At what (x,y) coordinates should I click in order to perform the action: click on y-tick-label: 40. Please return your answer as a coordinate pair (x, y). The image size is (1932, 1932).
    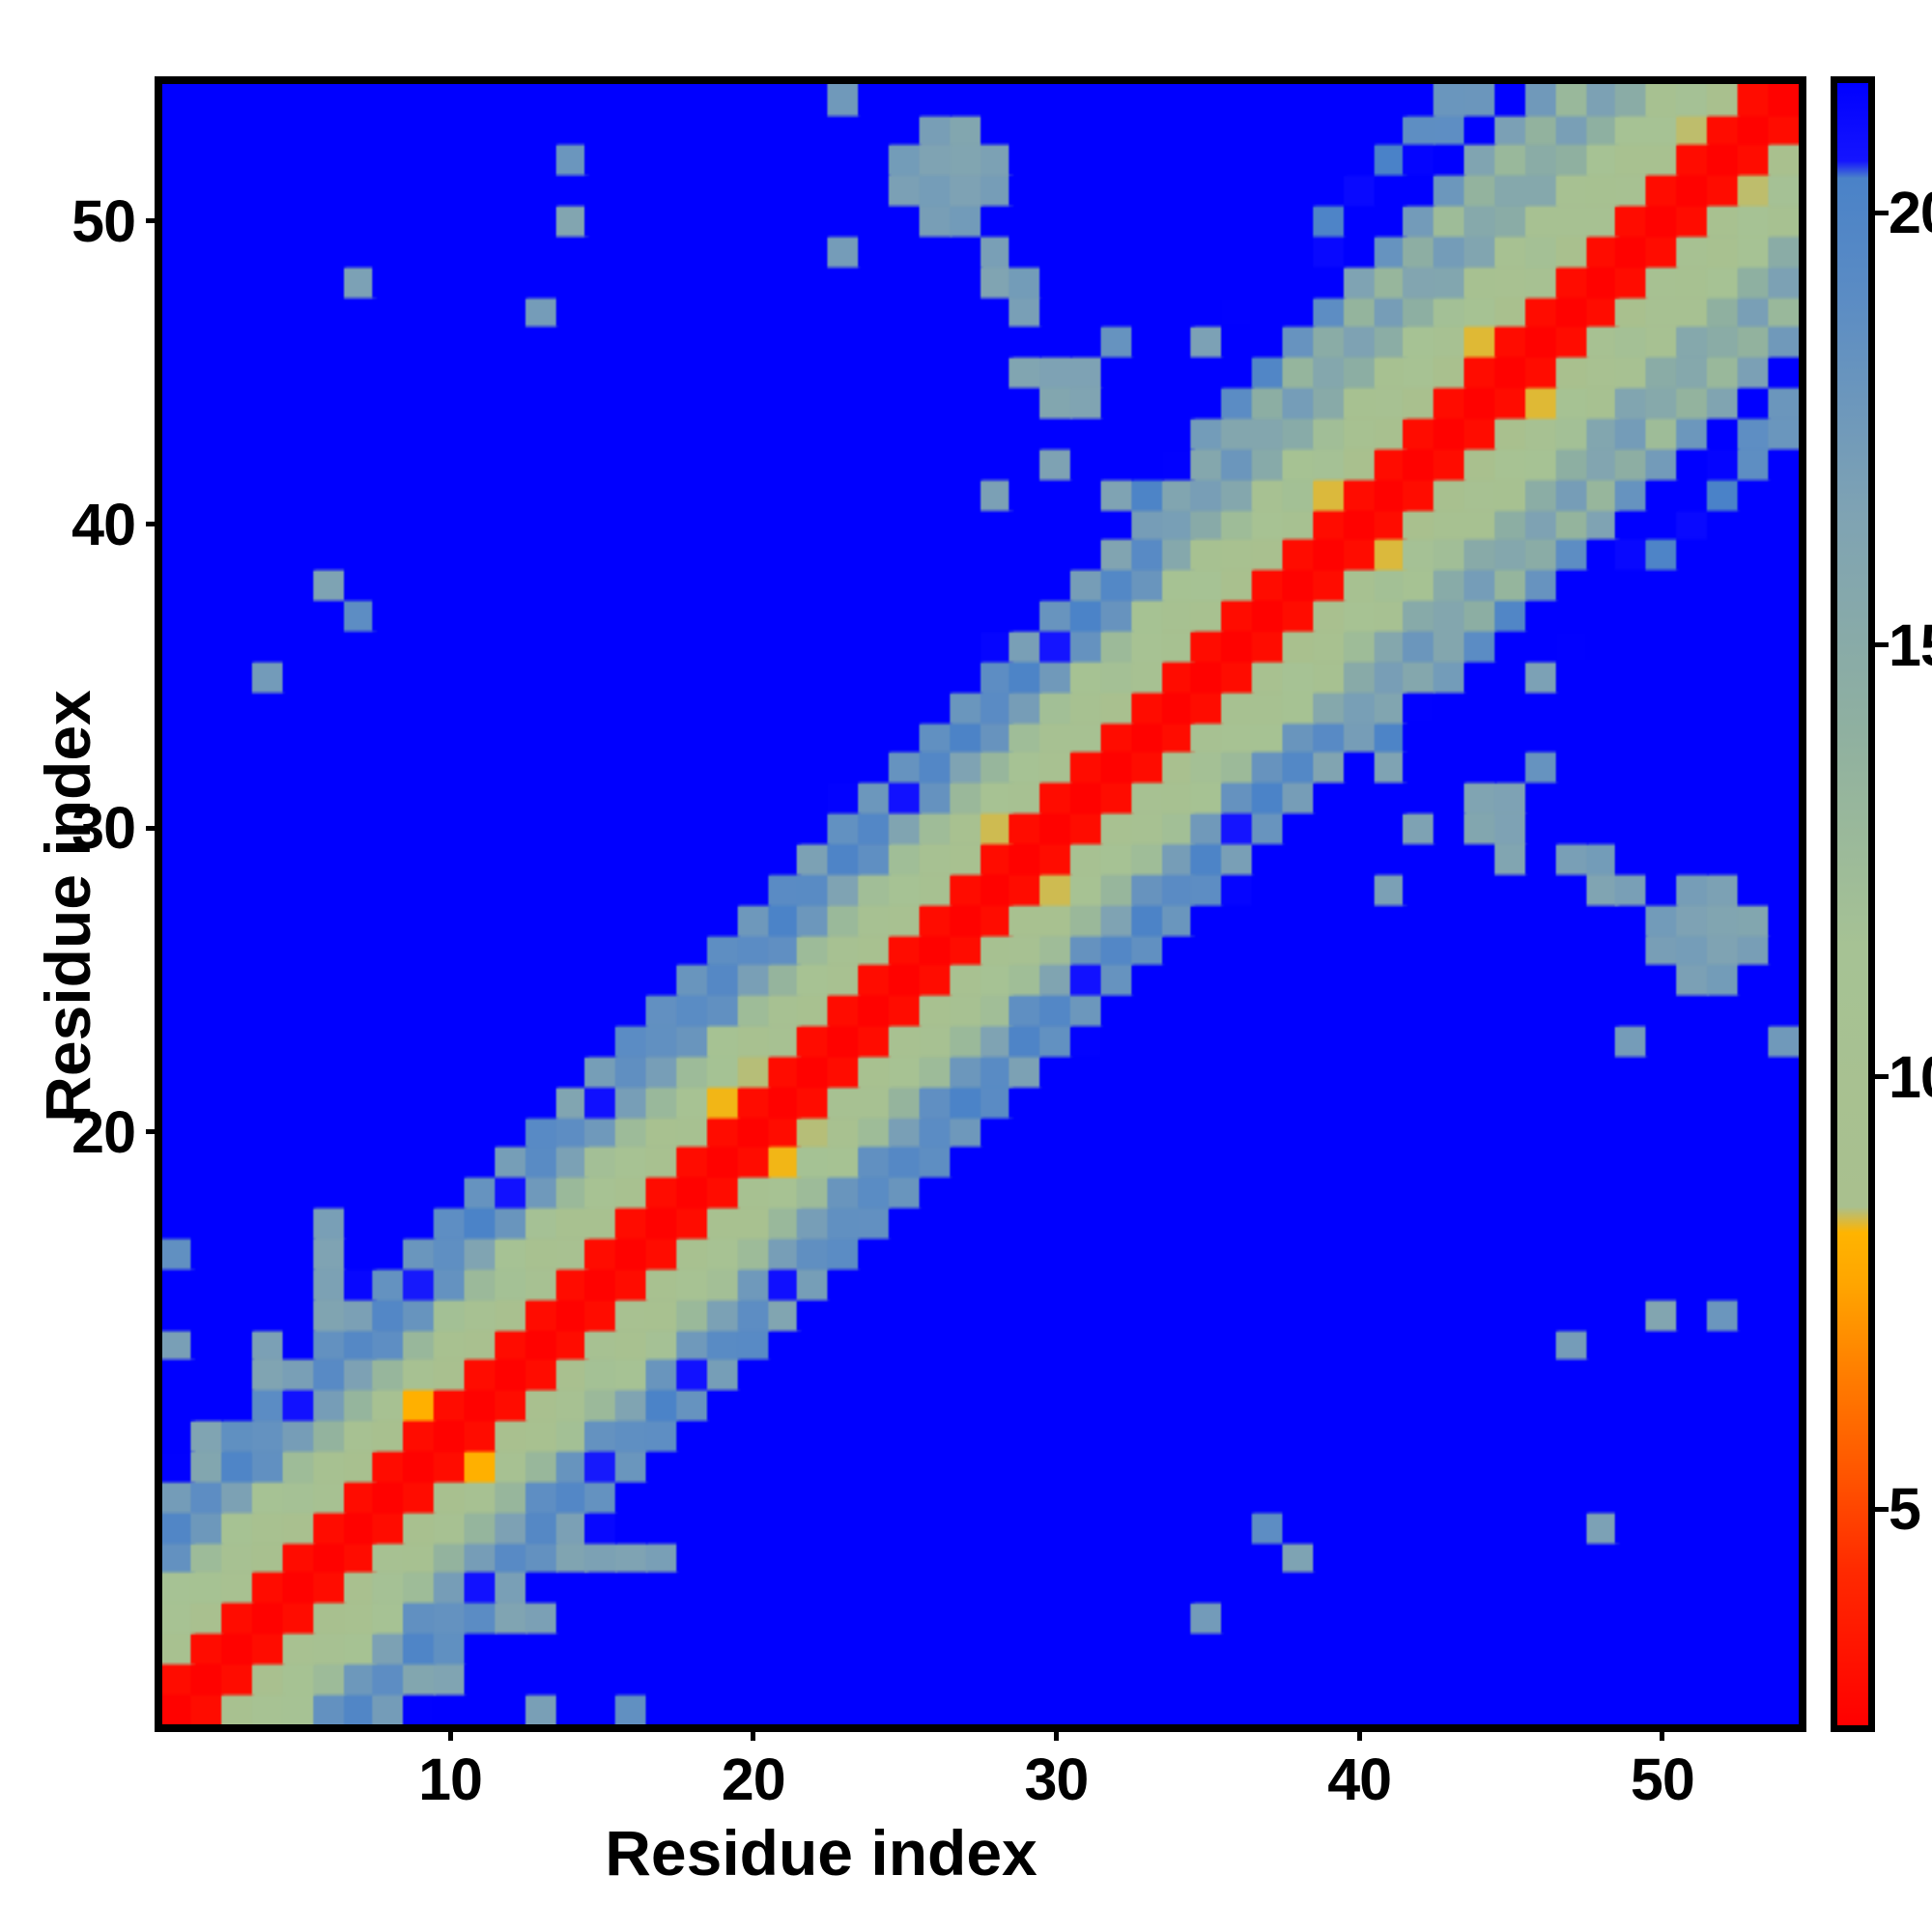
    Looking at the image, I should click on (103, 524).